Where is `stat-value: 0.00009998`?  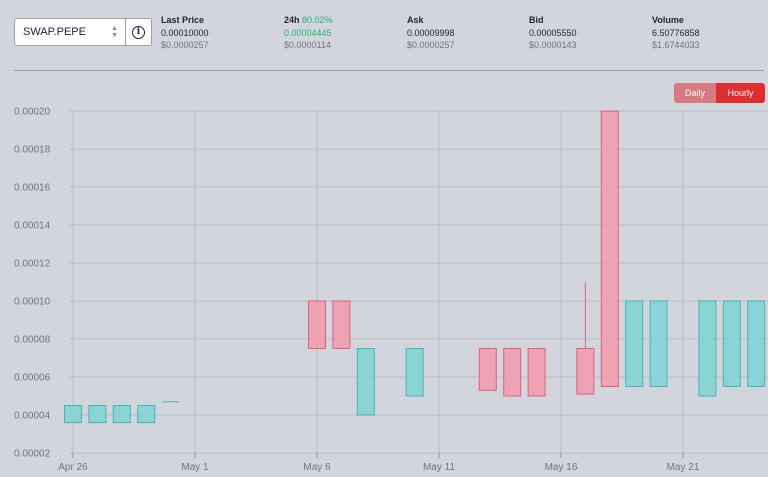 stat-value: 0.00009998 is located at coordinates (431, 32).